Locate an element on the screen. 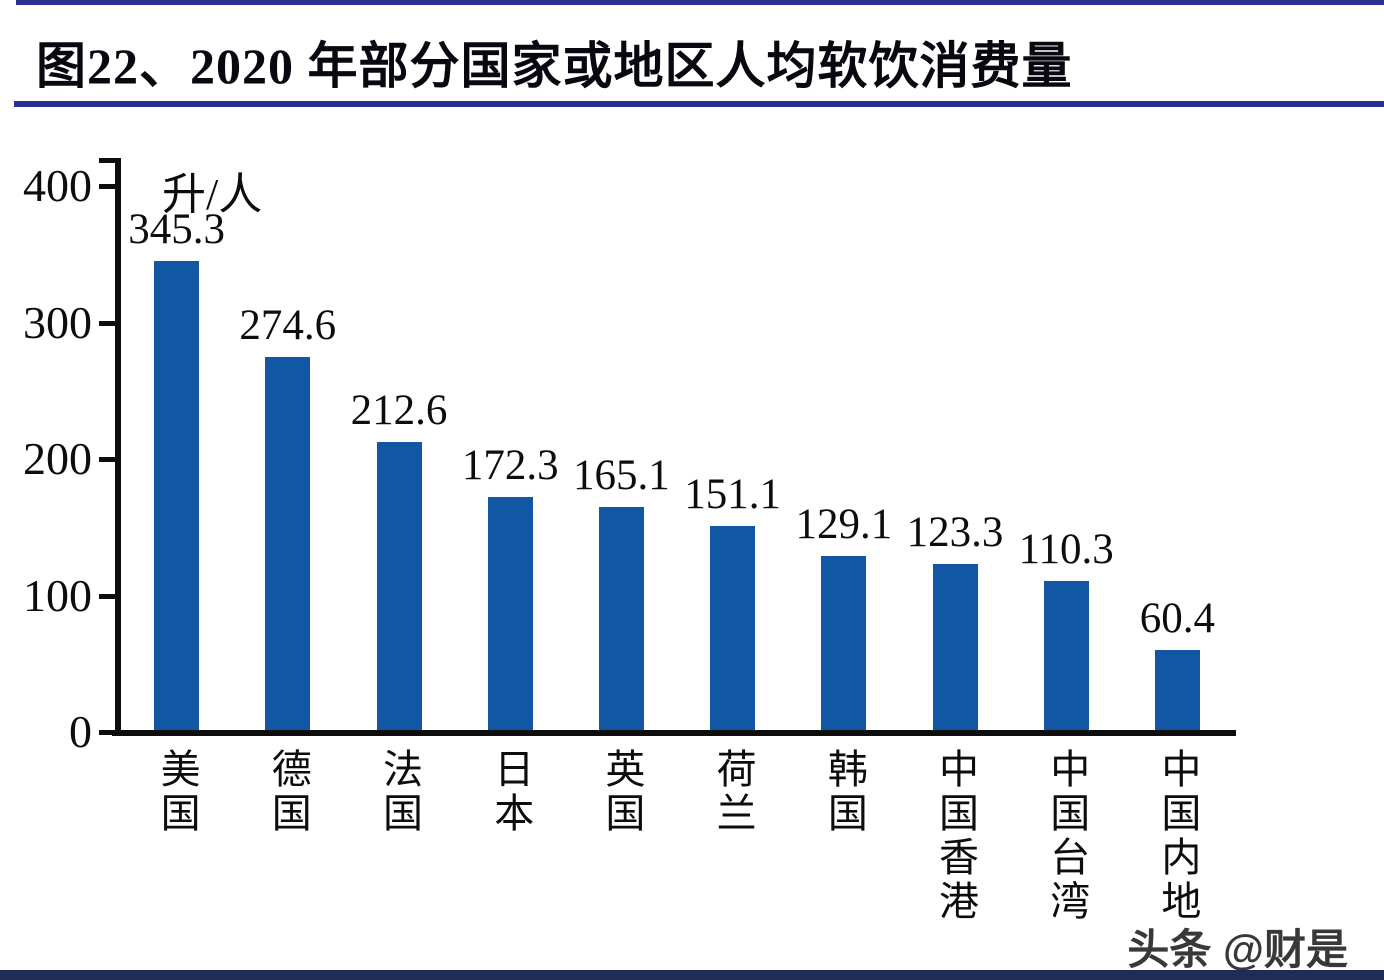 The width and height of the screenshot is (1384, 980). y-tick-label: 0 is located at coordinates (80, 731).